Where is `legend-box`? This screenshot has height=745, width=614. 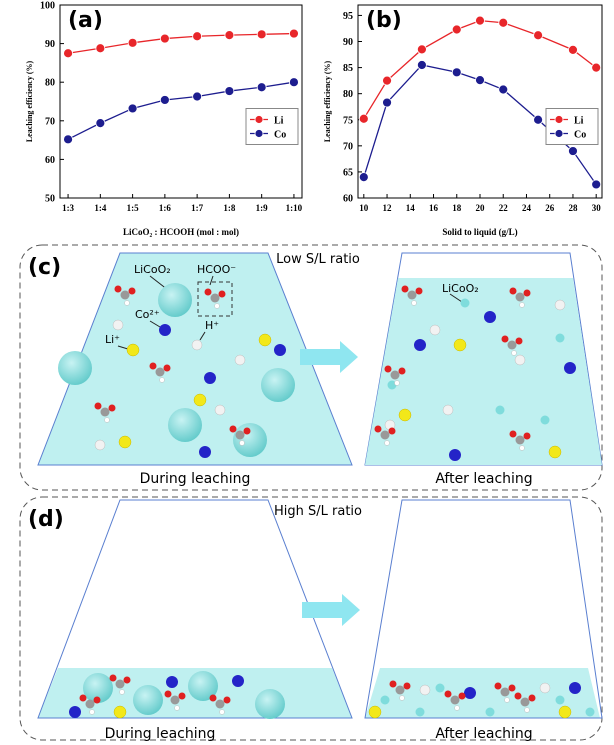
legend-box is located at coordinates (572, 126).